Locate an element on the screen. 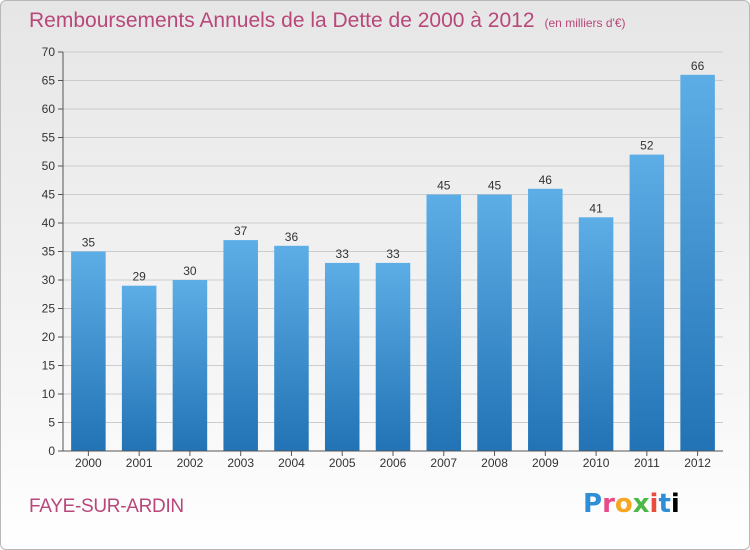  logo-letter: x is located at coordinates (641, 504).